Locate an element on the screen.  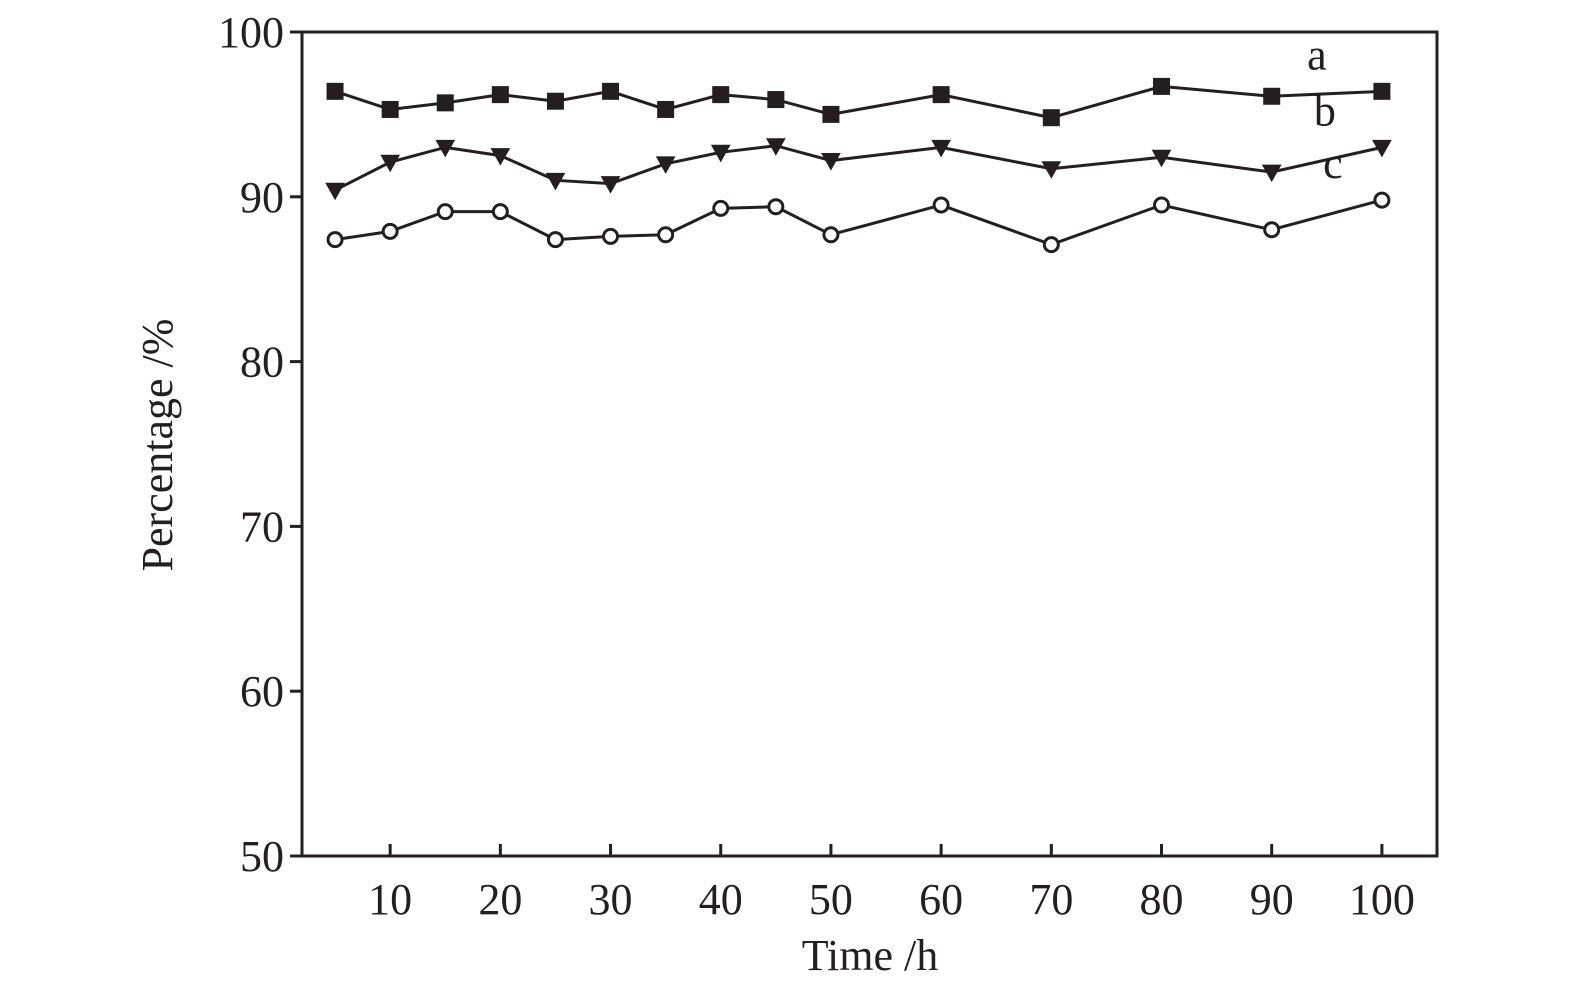
x-tick-label: 10 is located at coordinates (390, 899).